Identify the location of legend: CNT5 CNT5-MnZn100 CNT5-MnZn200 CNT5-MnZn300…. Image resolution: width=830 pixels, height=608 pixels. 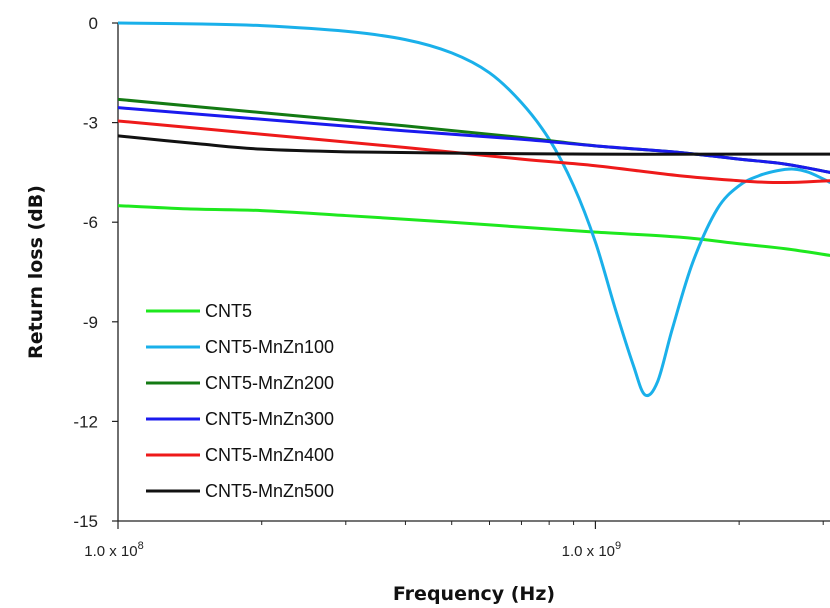
(240, 401).